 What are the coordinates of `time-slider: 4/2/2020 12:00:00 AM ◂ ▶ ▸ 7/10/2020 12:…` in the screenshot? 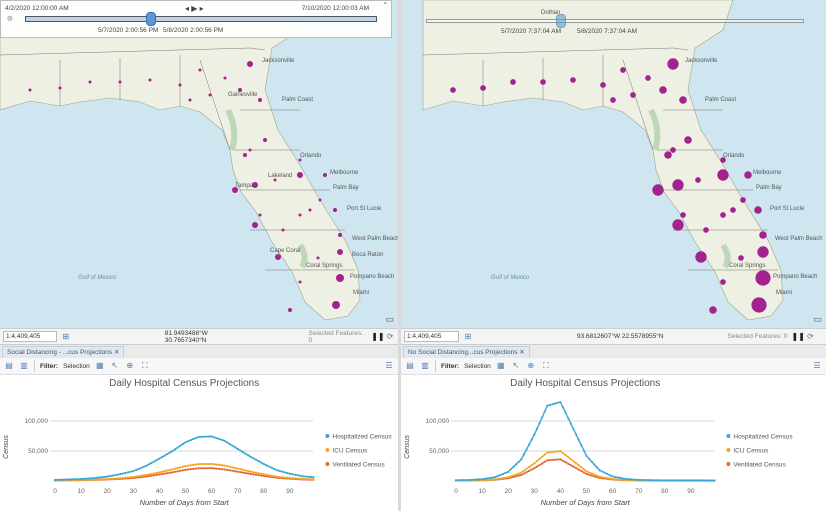 It's located at (196, 19).